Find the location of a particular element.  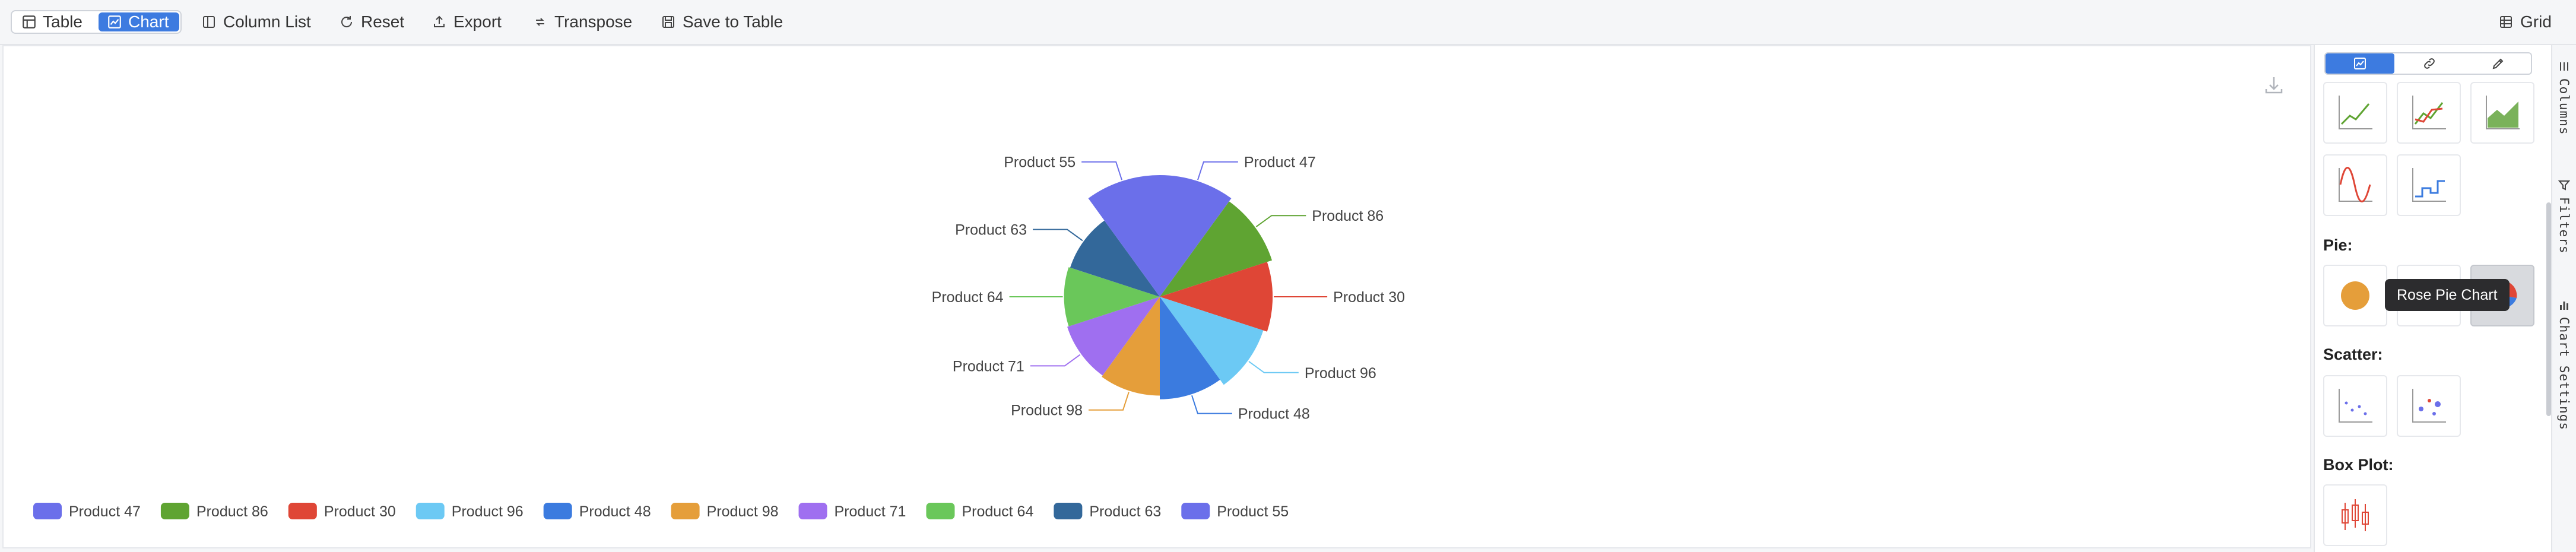

legend-item: Product 47 is located at coordinates (87, 511).